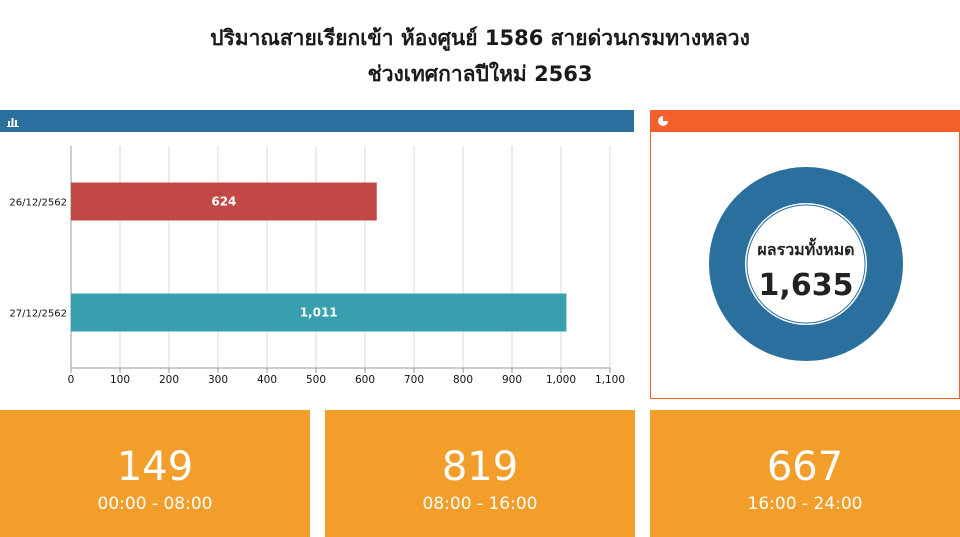  I want to click on x-tick-label: 100, so click(120, 380).